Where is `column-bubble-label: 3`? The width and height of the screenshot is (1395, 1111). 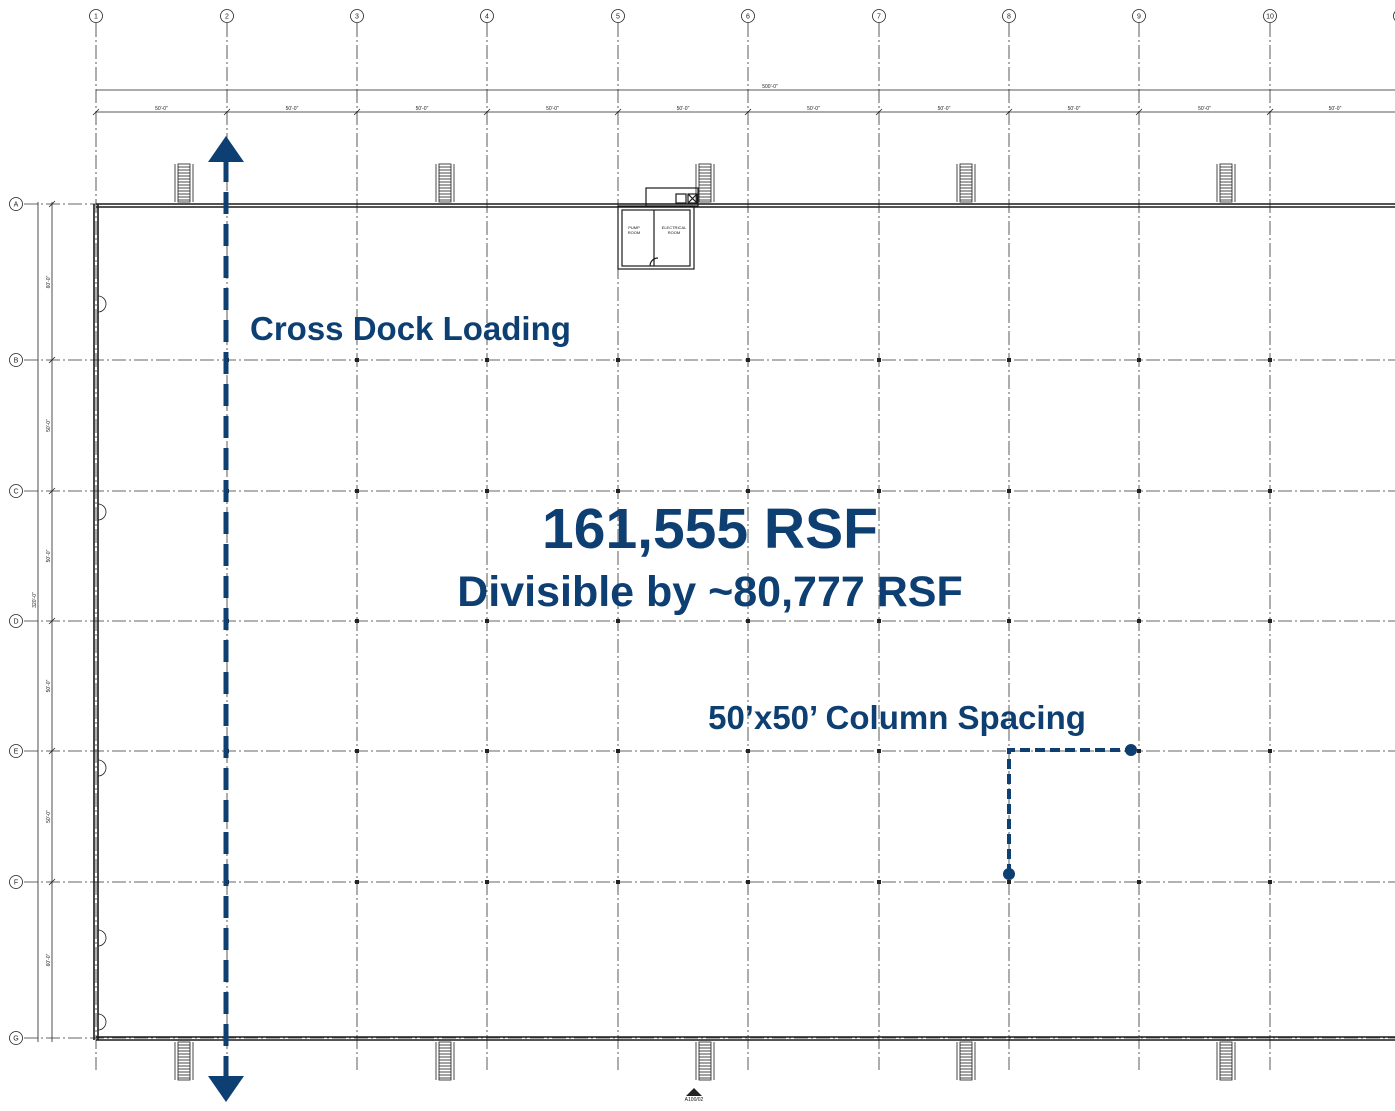 column-bubble-label: 3 is located at coordinates (357, 17).